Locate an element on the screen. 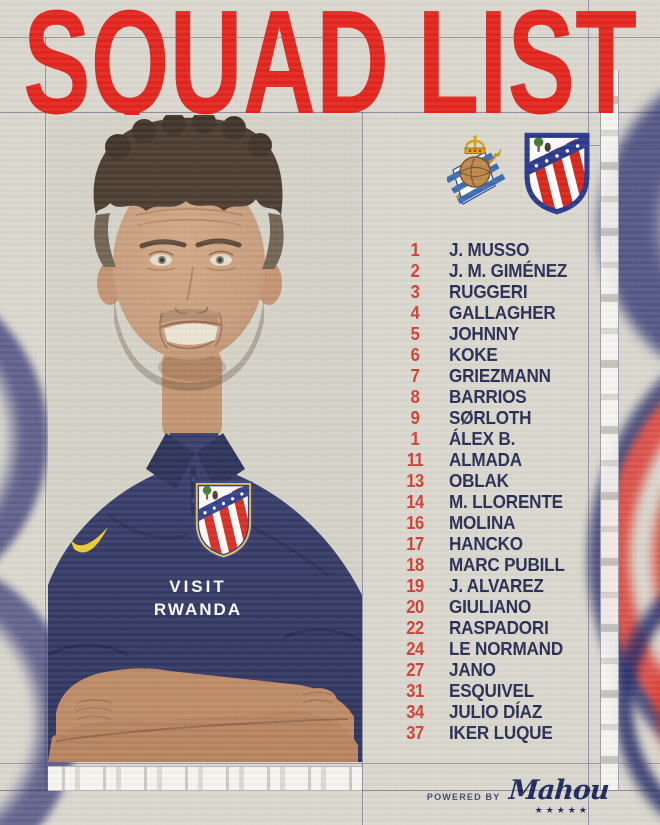 The width and height of the screenshot is (660, 825). player-number: 22 is located at coordinates (415, 628).